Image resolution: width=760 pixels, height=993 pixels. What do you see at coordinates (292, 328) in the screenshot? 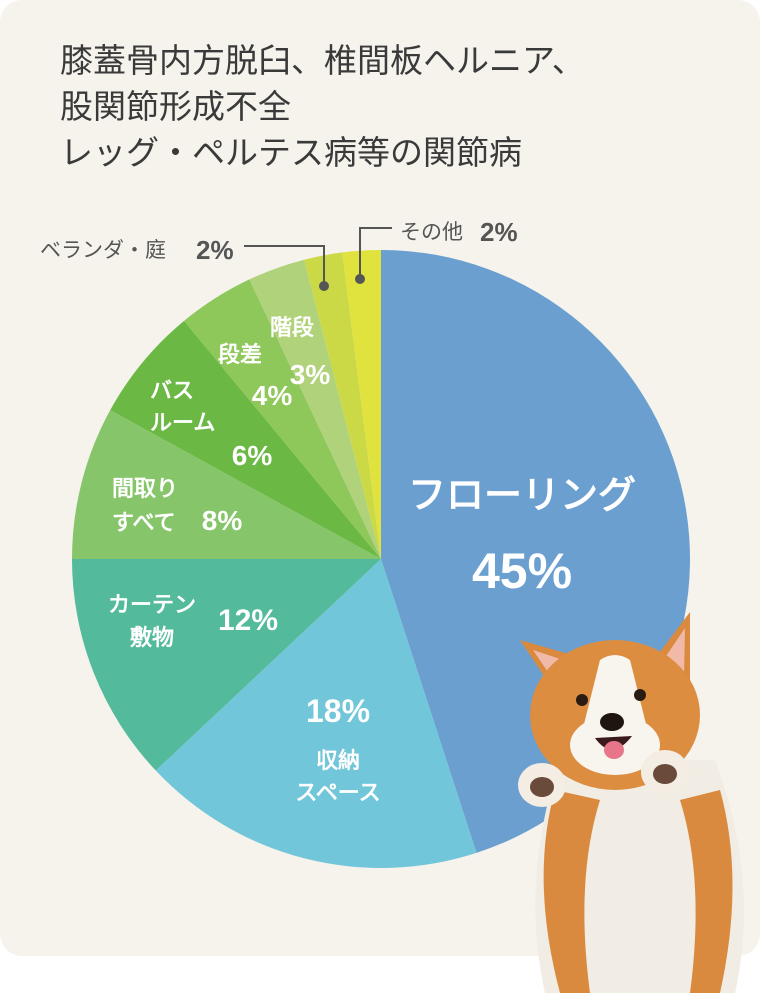
I see `slice-label-stairs: 階段` at bounding box center [292, 328].